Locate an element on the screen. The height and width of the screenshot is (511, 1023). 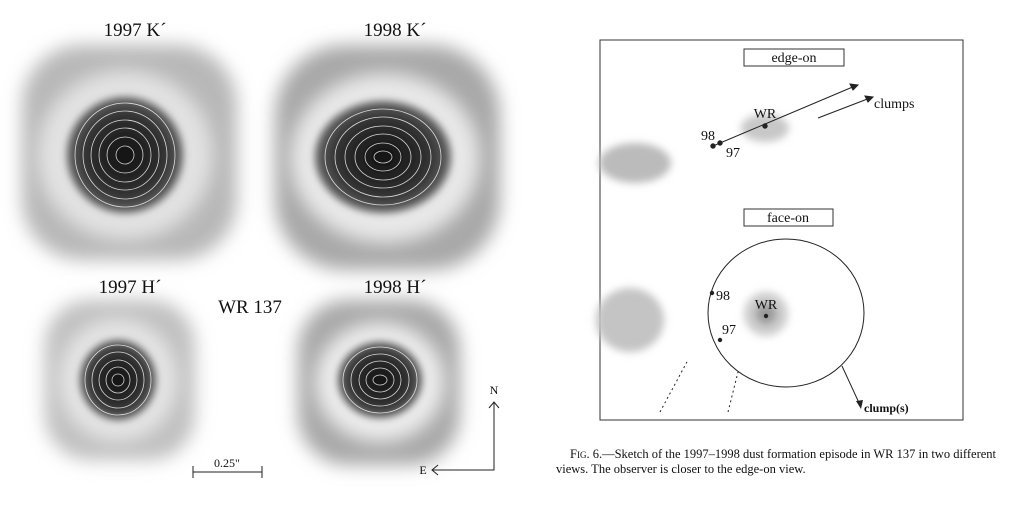
scale-label: 0.25" is located at coordinates (227, 463).